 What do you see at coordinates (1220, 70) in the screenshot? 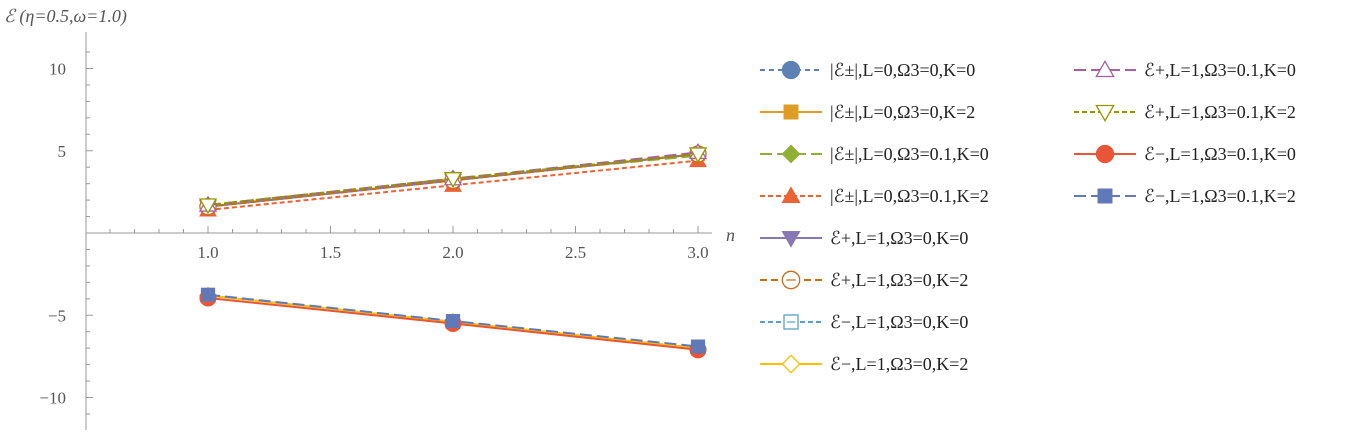
I see `legend-label: ℰ+,L=1,Ω3=0.1,K=0` at bounding box center [1220, 70].